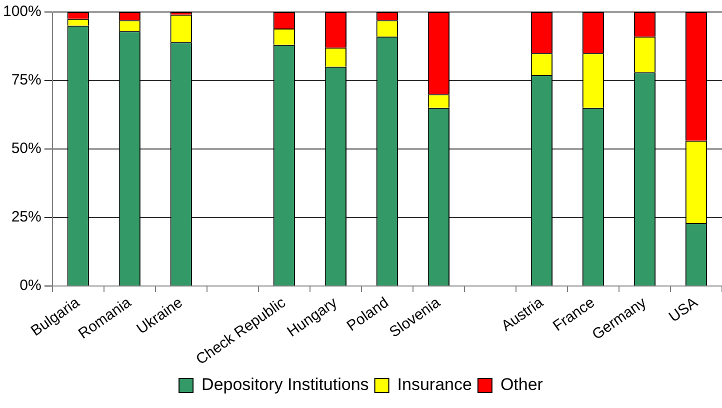 Image resolution: width=722 pixels, height=408 pixels. Describe the element at coordinates (434, 384) in the screenshot. I see `legend-label: Insurance` at that location.